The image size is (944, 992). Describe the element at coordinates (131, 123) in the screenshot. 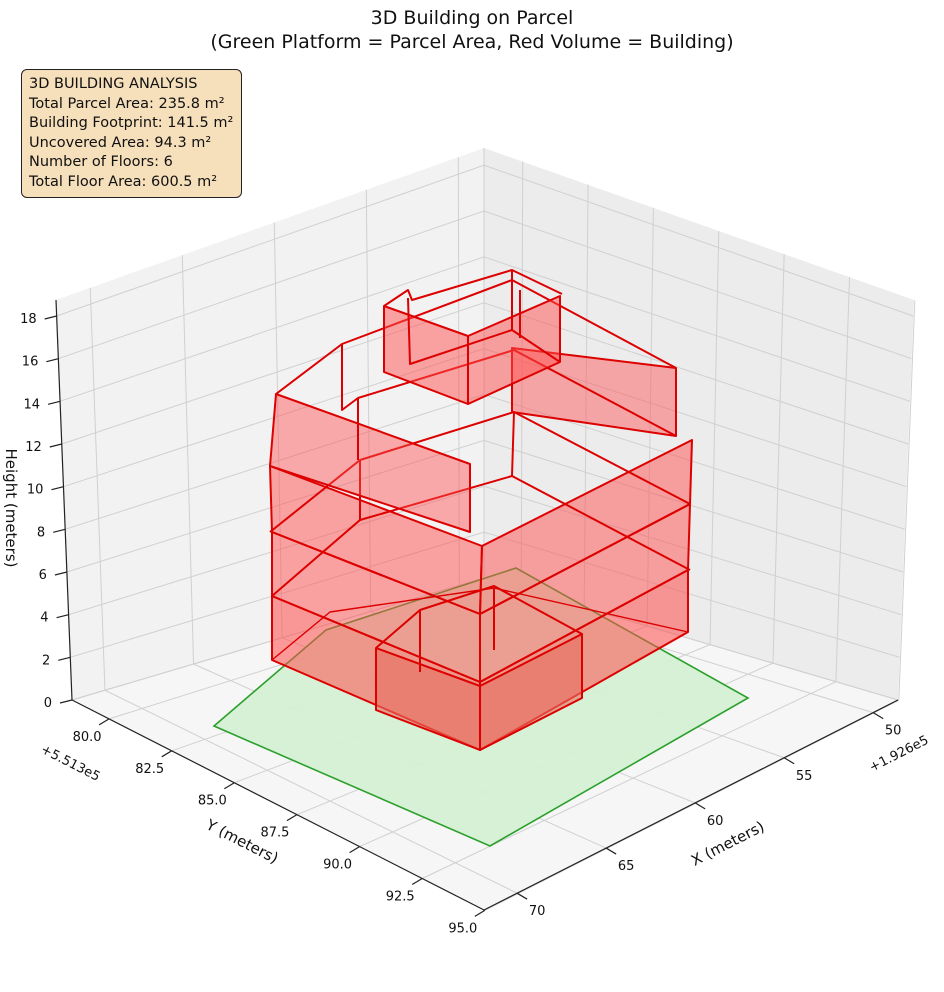

I see `annotation-footprint: Building Footprint: 141.5 m²` at that location.